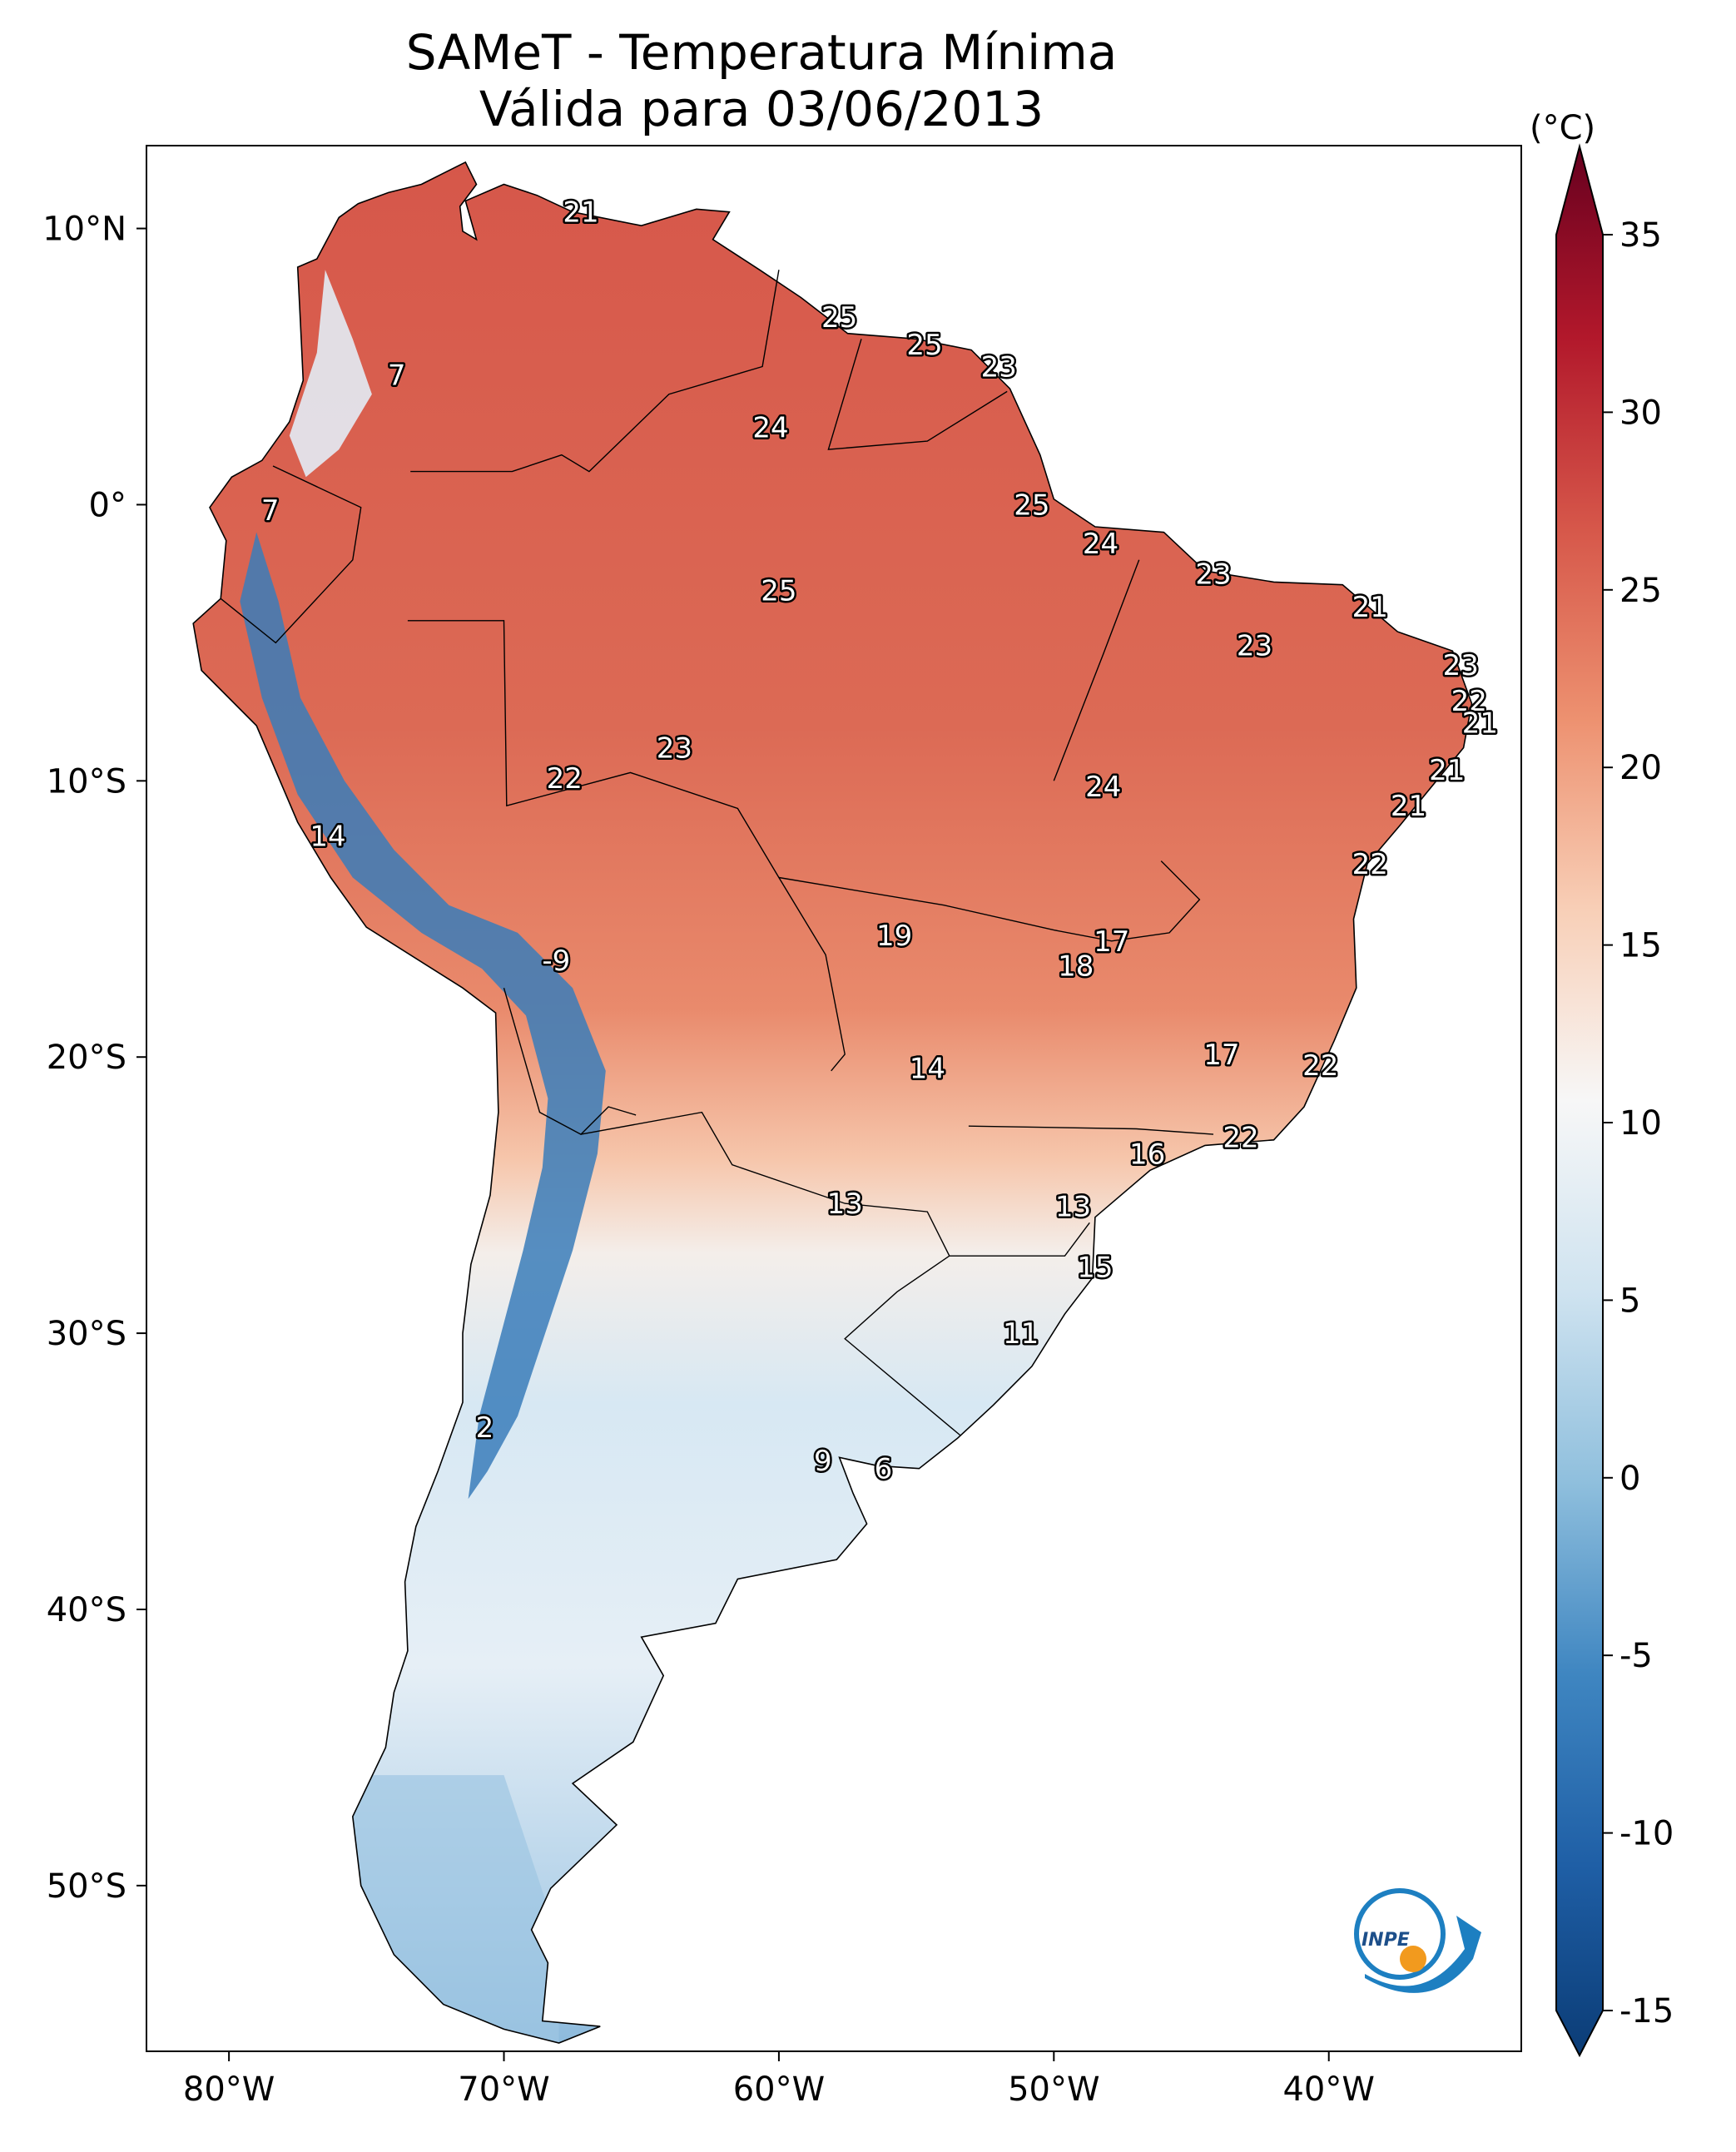 Image resolution: width=1736 pixels, height=2152 pixels. What do you see at coordinates (86, 1334) in the screenshot?
I see `lat-tick-label: 30°S` at bounding box center [86, 1334].